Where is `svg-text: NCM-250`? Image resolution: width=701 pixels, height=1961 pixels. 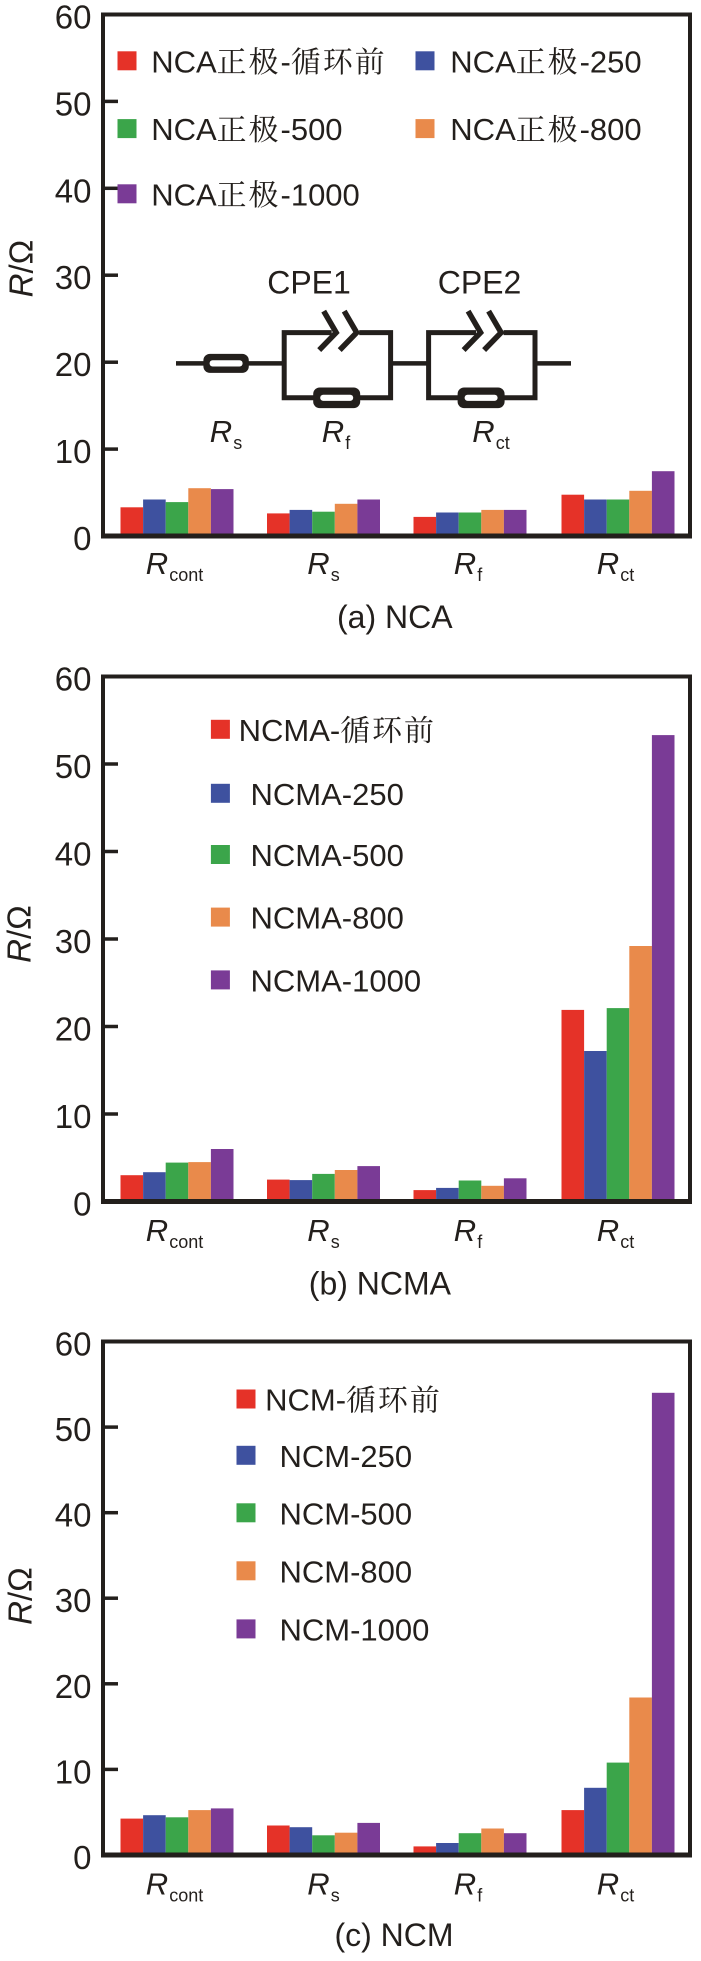
svg-text: NCM-250 is located at coordinates (346, 1456).